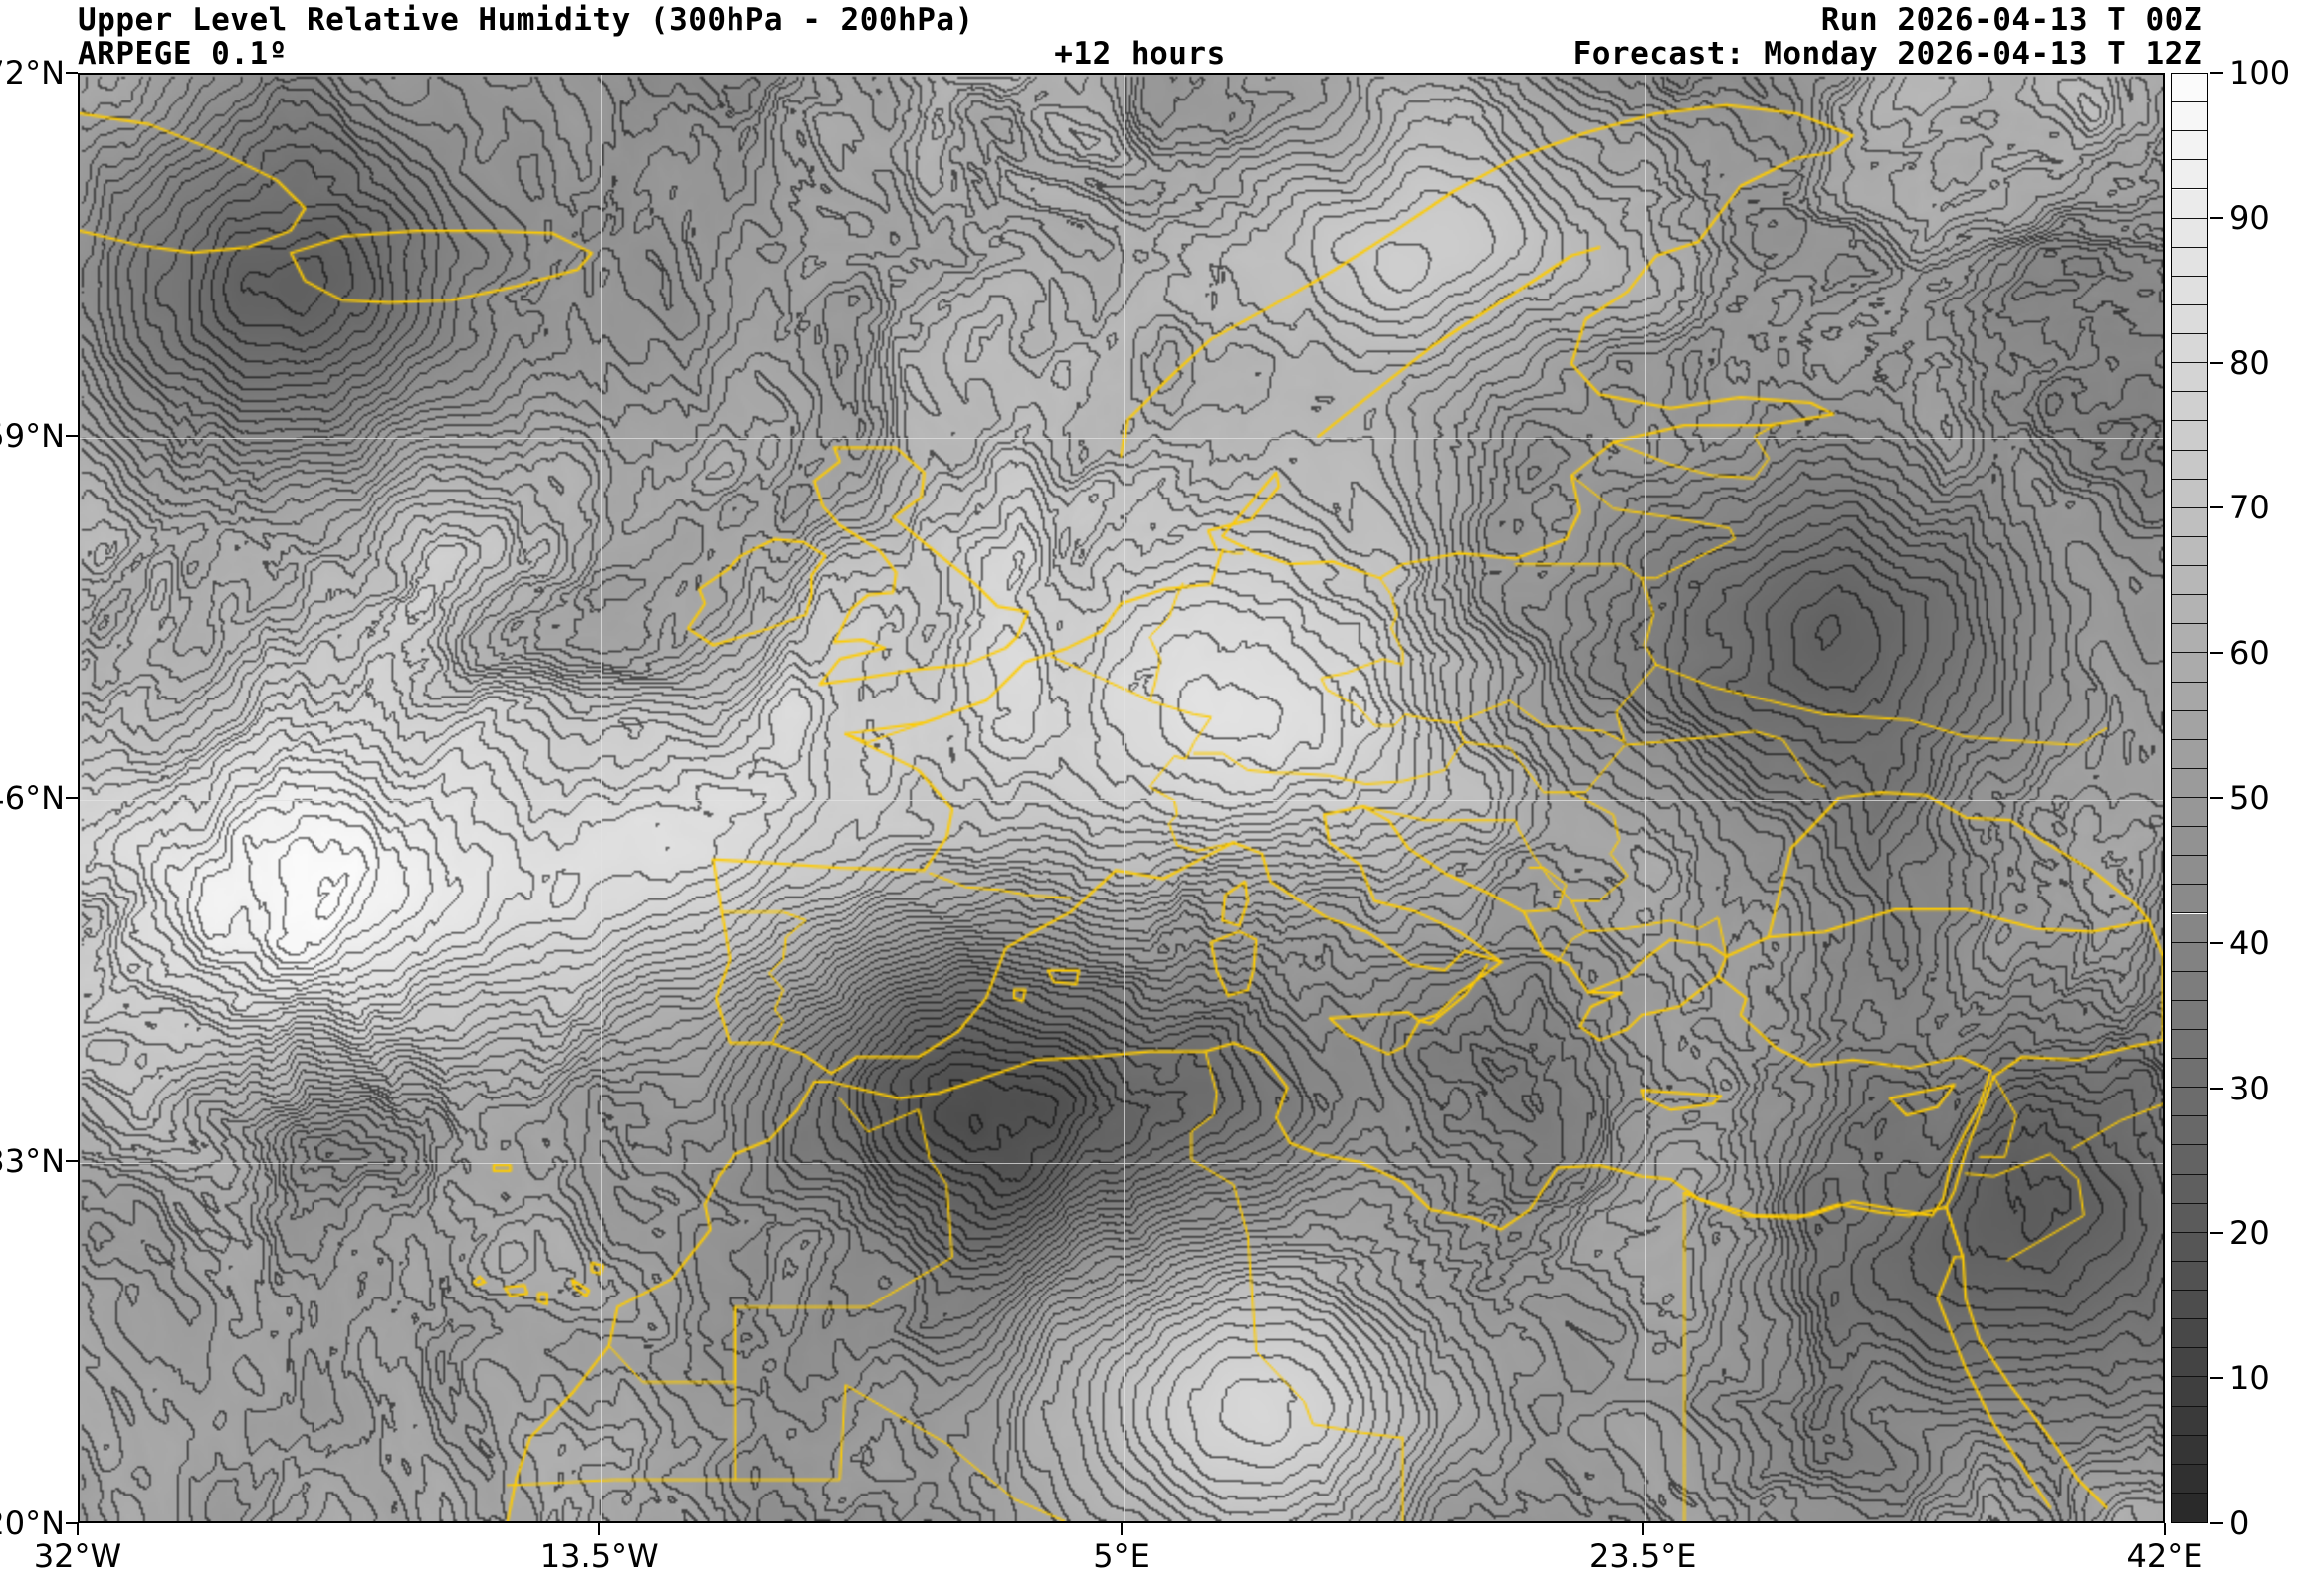 Image resolution: width=2302 pixels, height=1596 pixels. Describe the element at coordinates (2249, 1379) in the screenshot. I see `colorbar-tick-label: 10` at that location.